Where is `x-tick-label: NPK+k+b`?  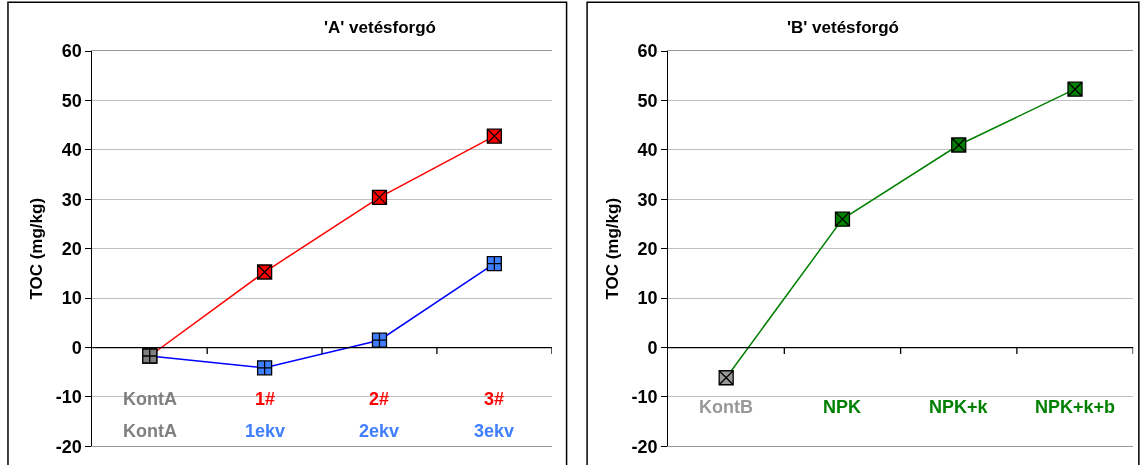
x-tick-label: NPK+k+b is located at coordinates (1075, 407).